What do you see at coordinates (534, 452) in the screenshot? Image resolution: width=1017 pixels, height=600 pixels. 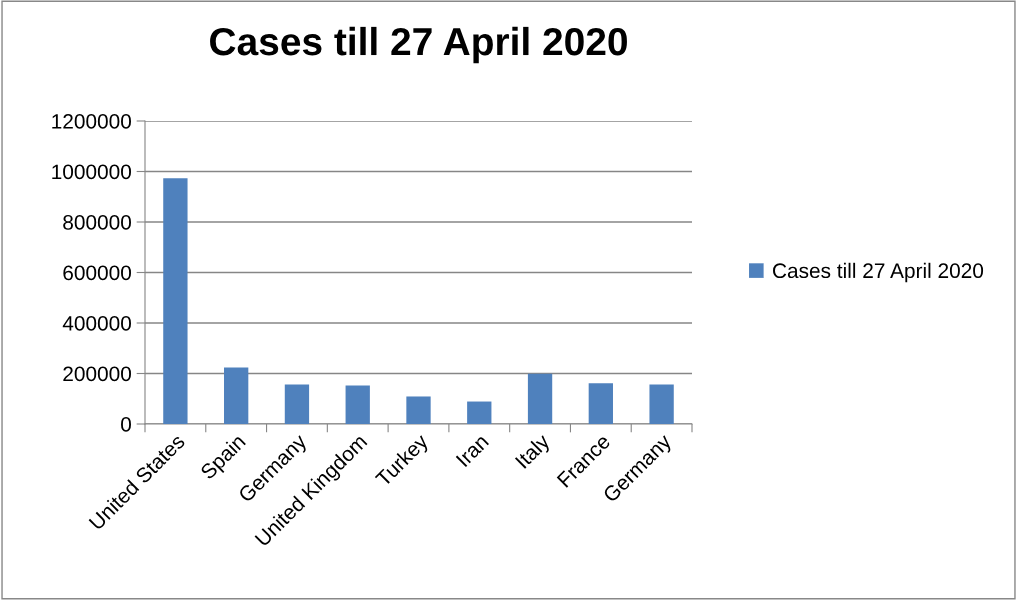 I see `x-tick-label: Italy` at bounding box center [534, 452].